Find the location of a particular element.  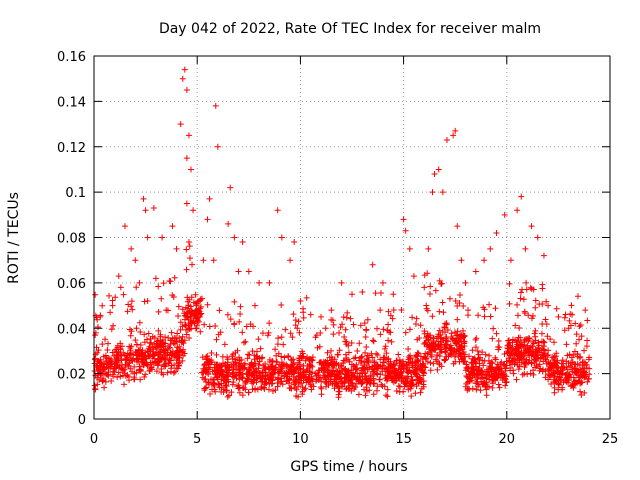

x-tick-label: 15 is located at coordinates (403, 439).